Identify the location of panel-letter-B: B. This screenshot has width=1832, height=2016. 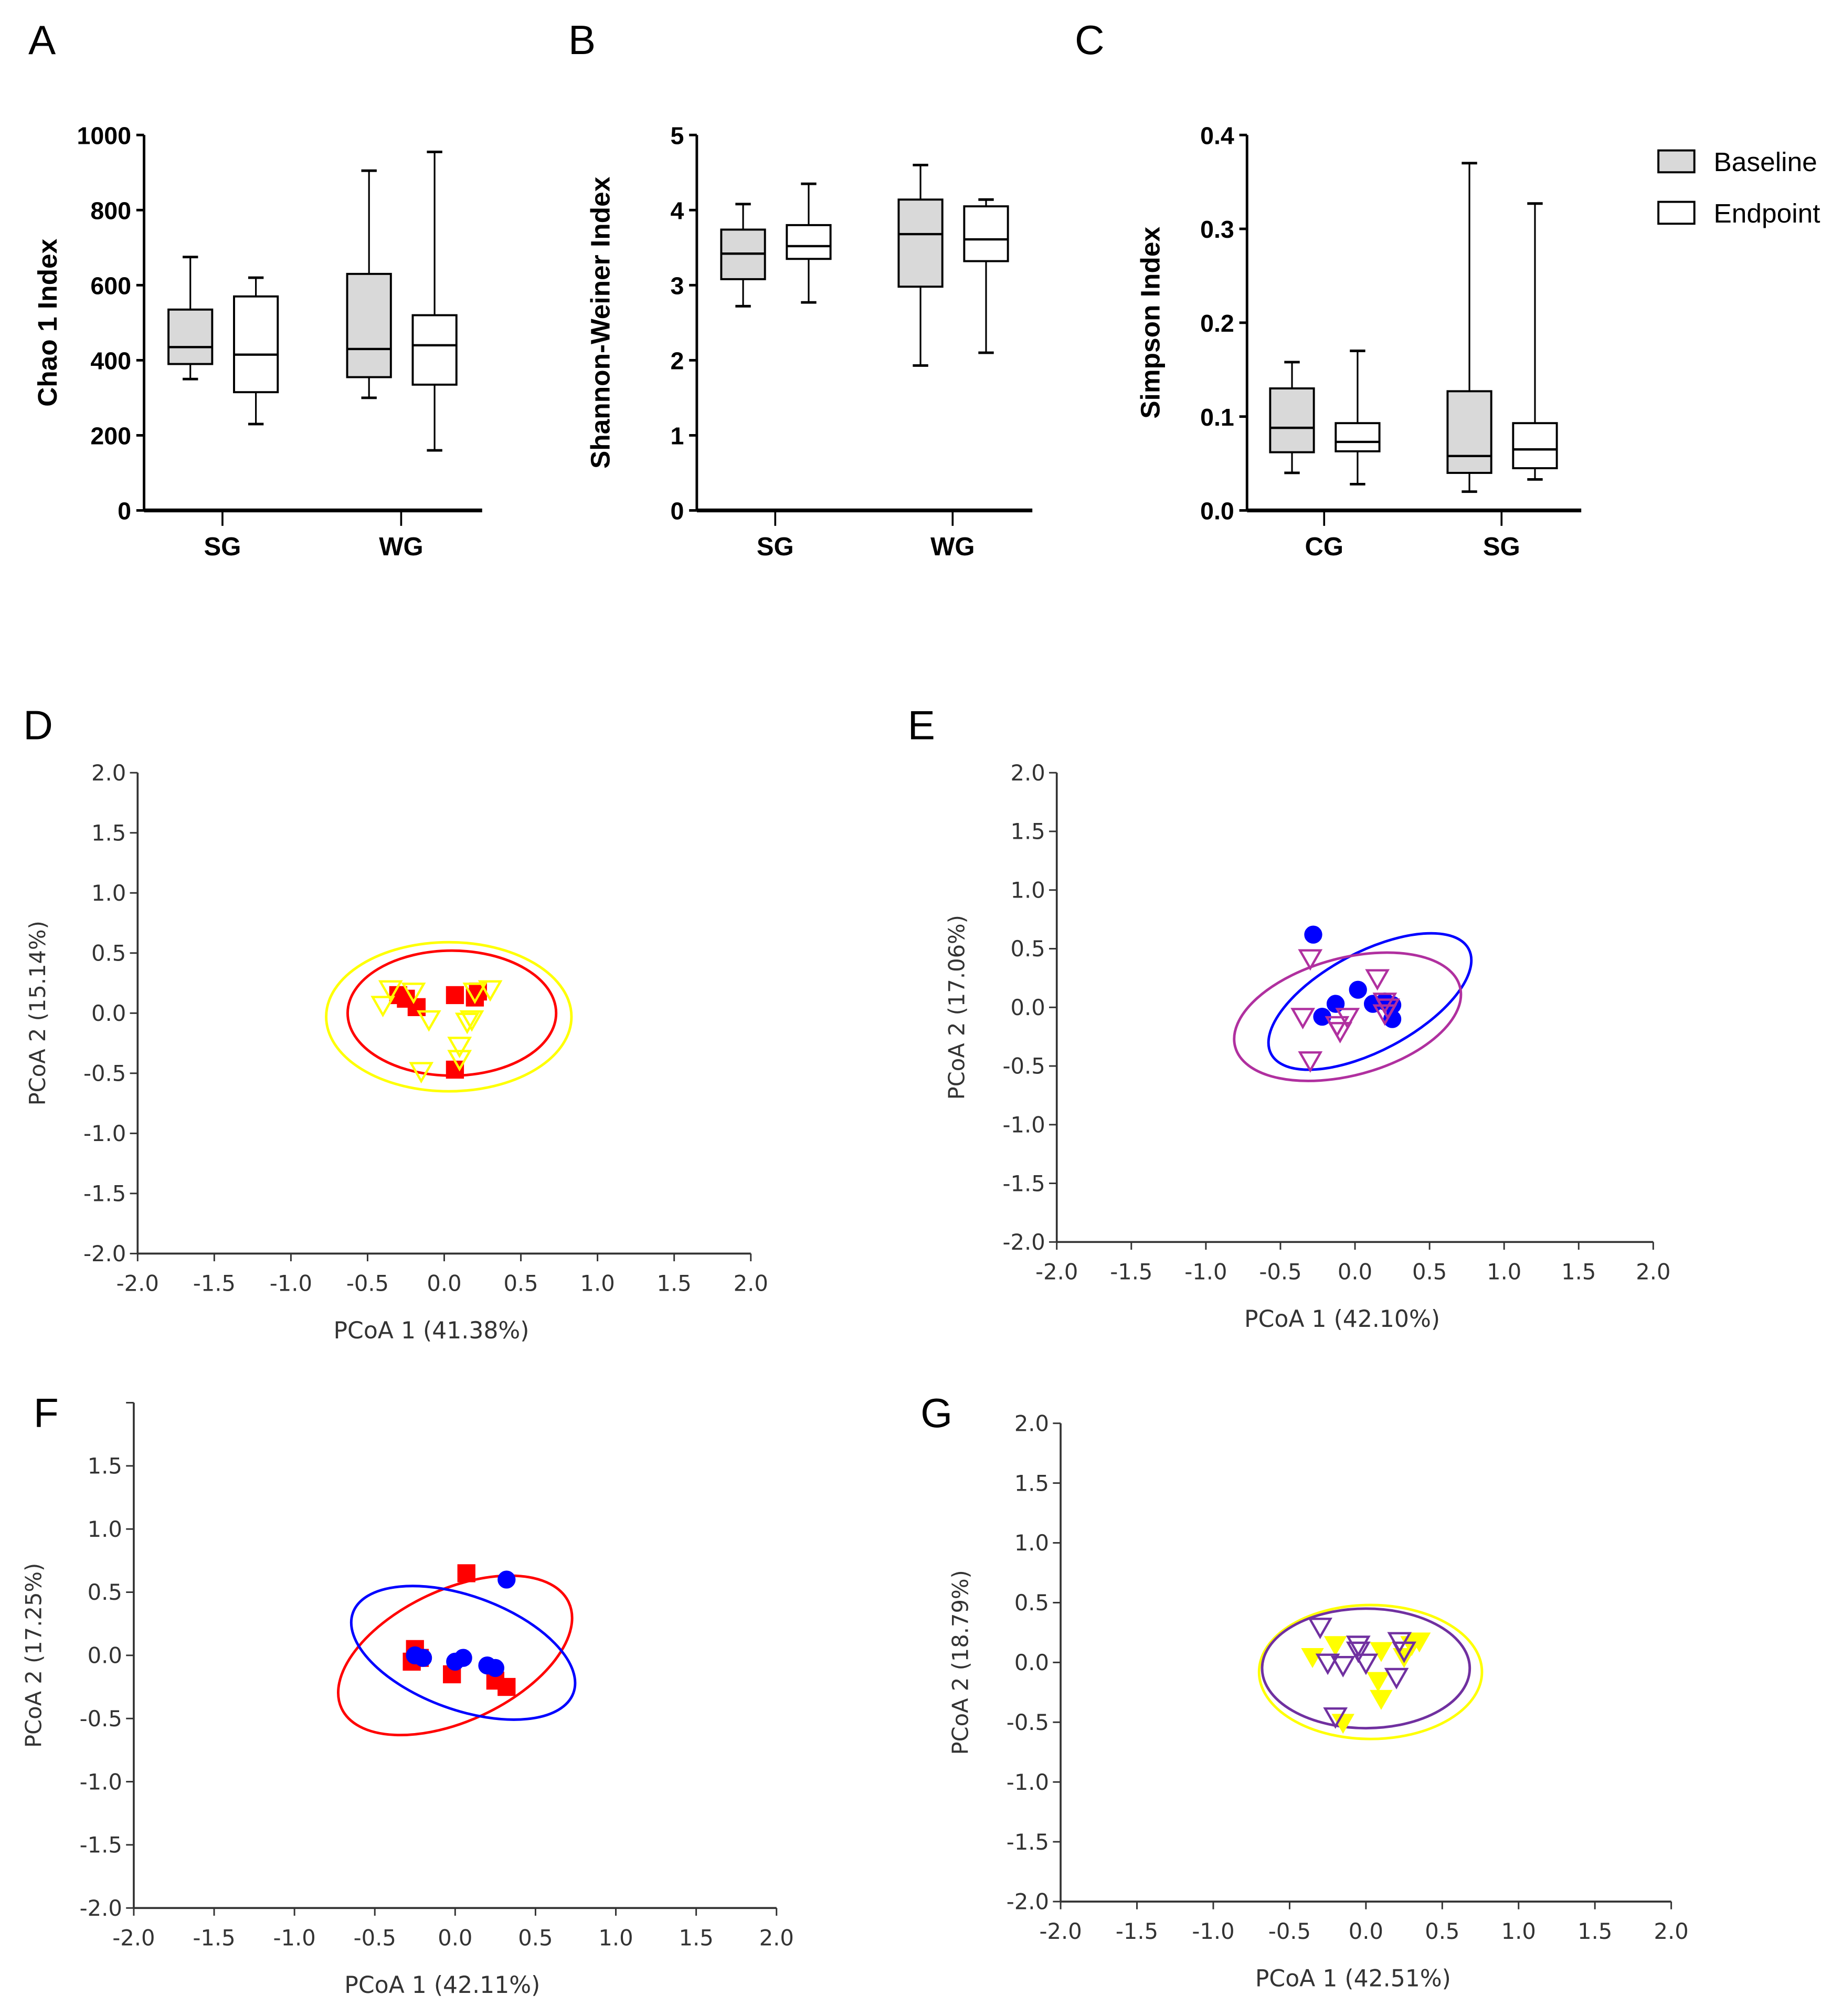
(582, 40).